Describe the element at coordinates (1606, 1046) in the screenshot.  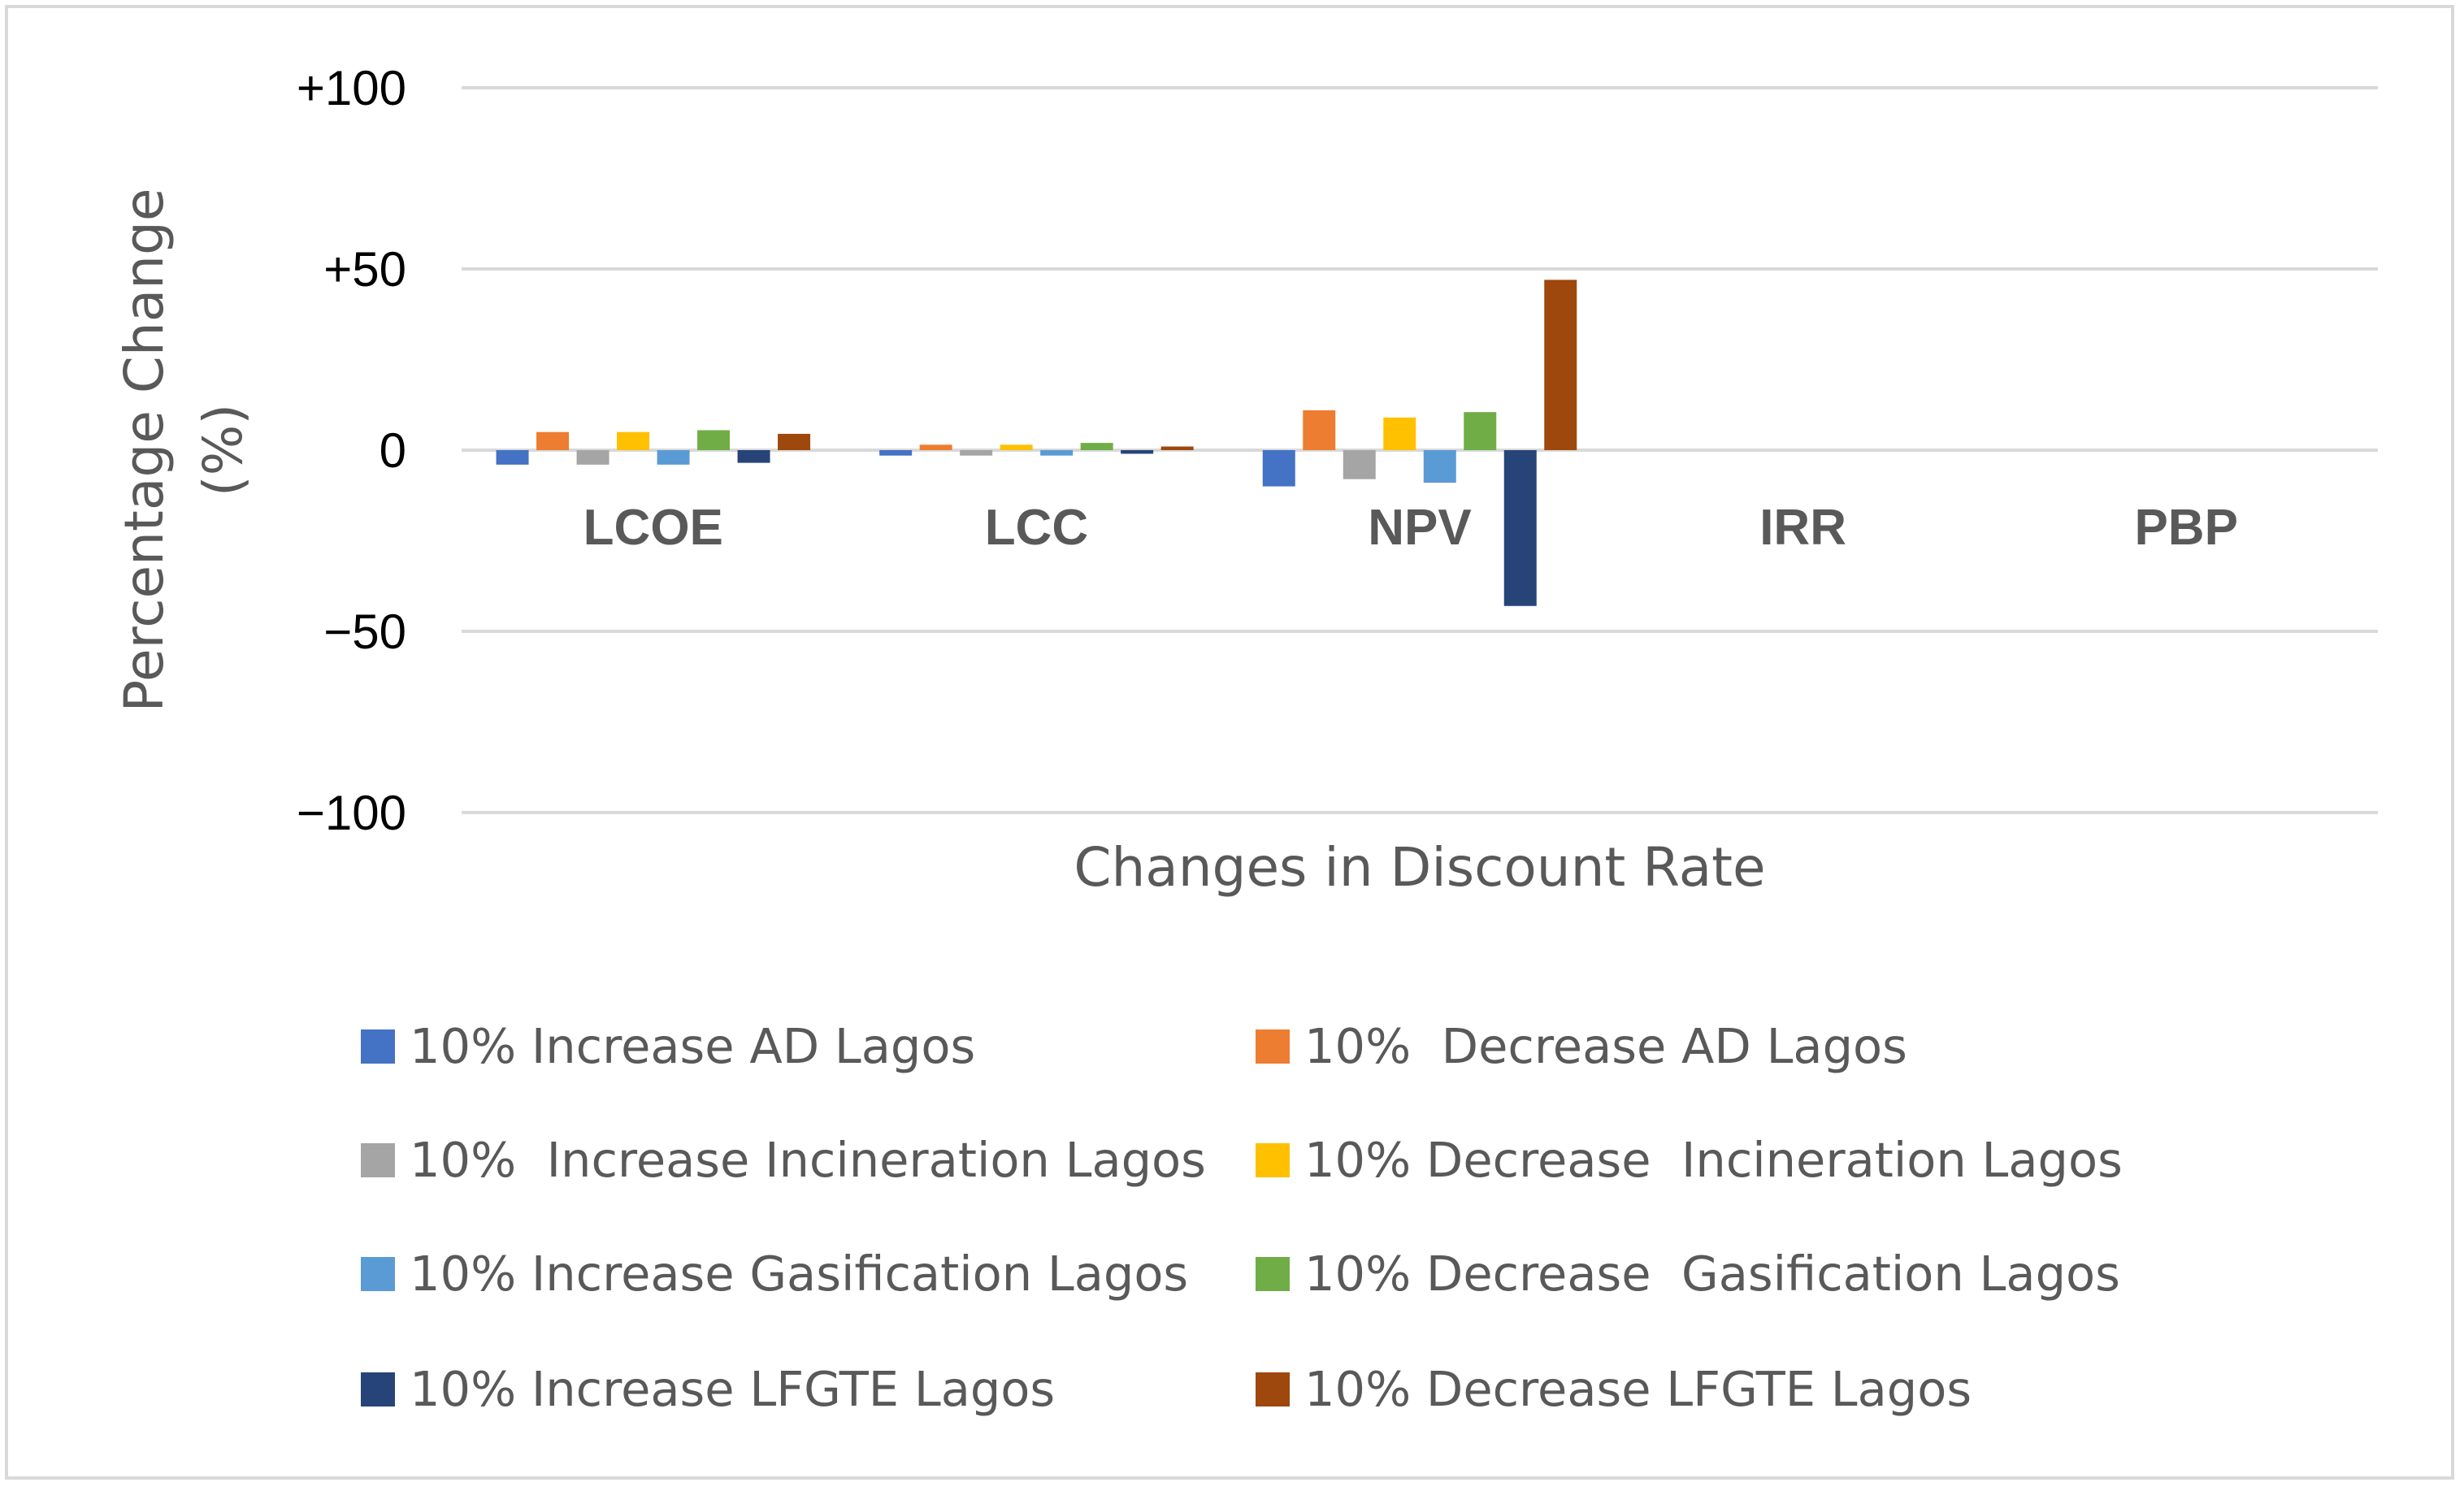
I see `legend-label: 10% Decrease AD Lagos` at that location.